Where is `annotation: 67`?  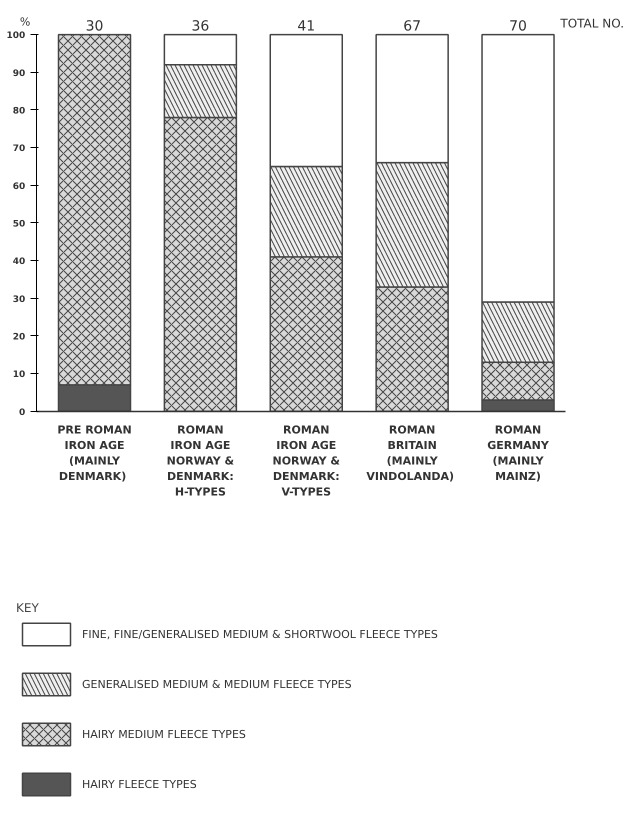
annotation: 67 is located at coordinates (412, 26).